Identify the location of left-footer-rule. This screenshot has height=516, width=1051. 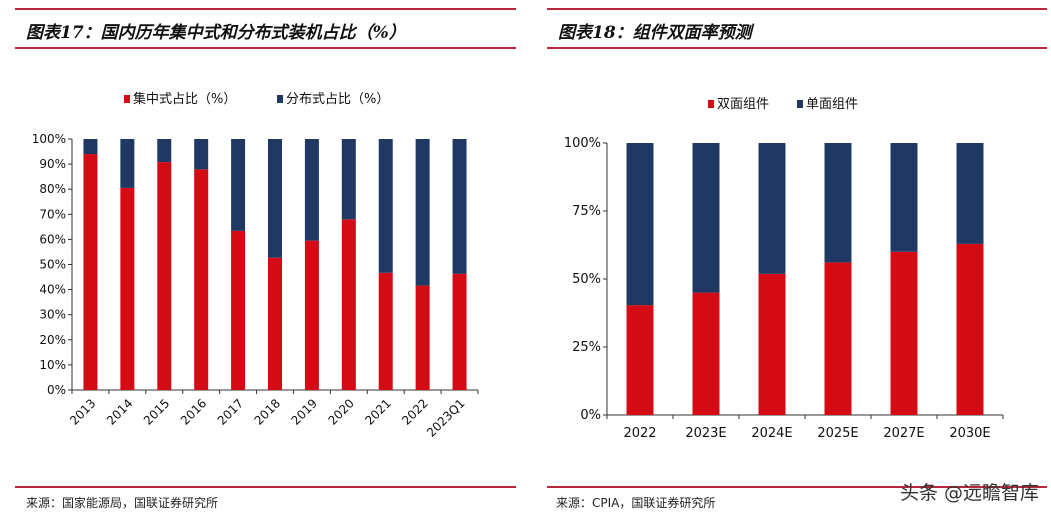
(265, 487).